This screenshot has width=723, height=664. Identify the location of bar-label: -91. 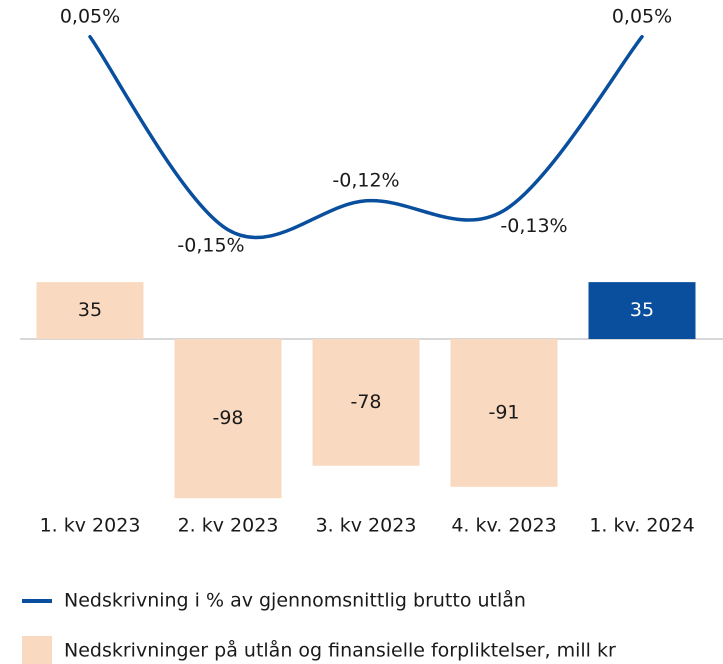
(503, 412).